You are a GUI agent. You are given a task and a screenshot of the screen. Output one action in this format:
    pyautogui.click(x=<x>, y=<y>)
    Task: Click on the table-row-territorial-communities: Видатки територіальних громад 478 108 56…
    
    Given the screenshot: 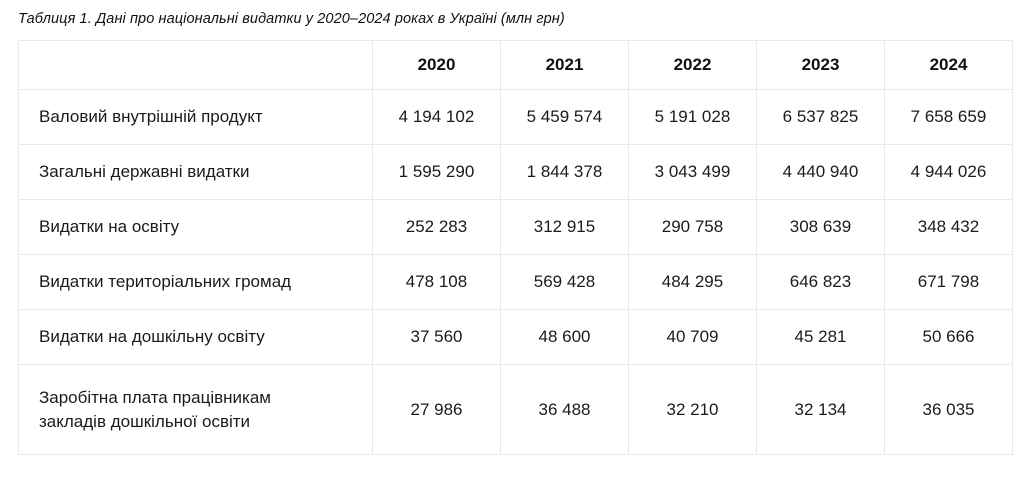 What is the action you would take?
    pyautogui.click(x=515, y=282)
    